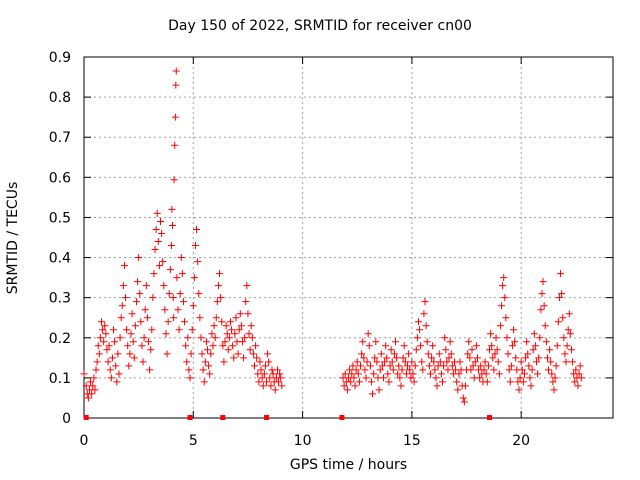  Describe the element at coordinates (60, 218) in the screenshot. I see `y-tick-label: 0.5` at that location.